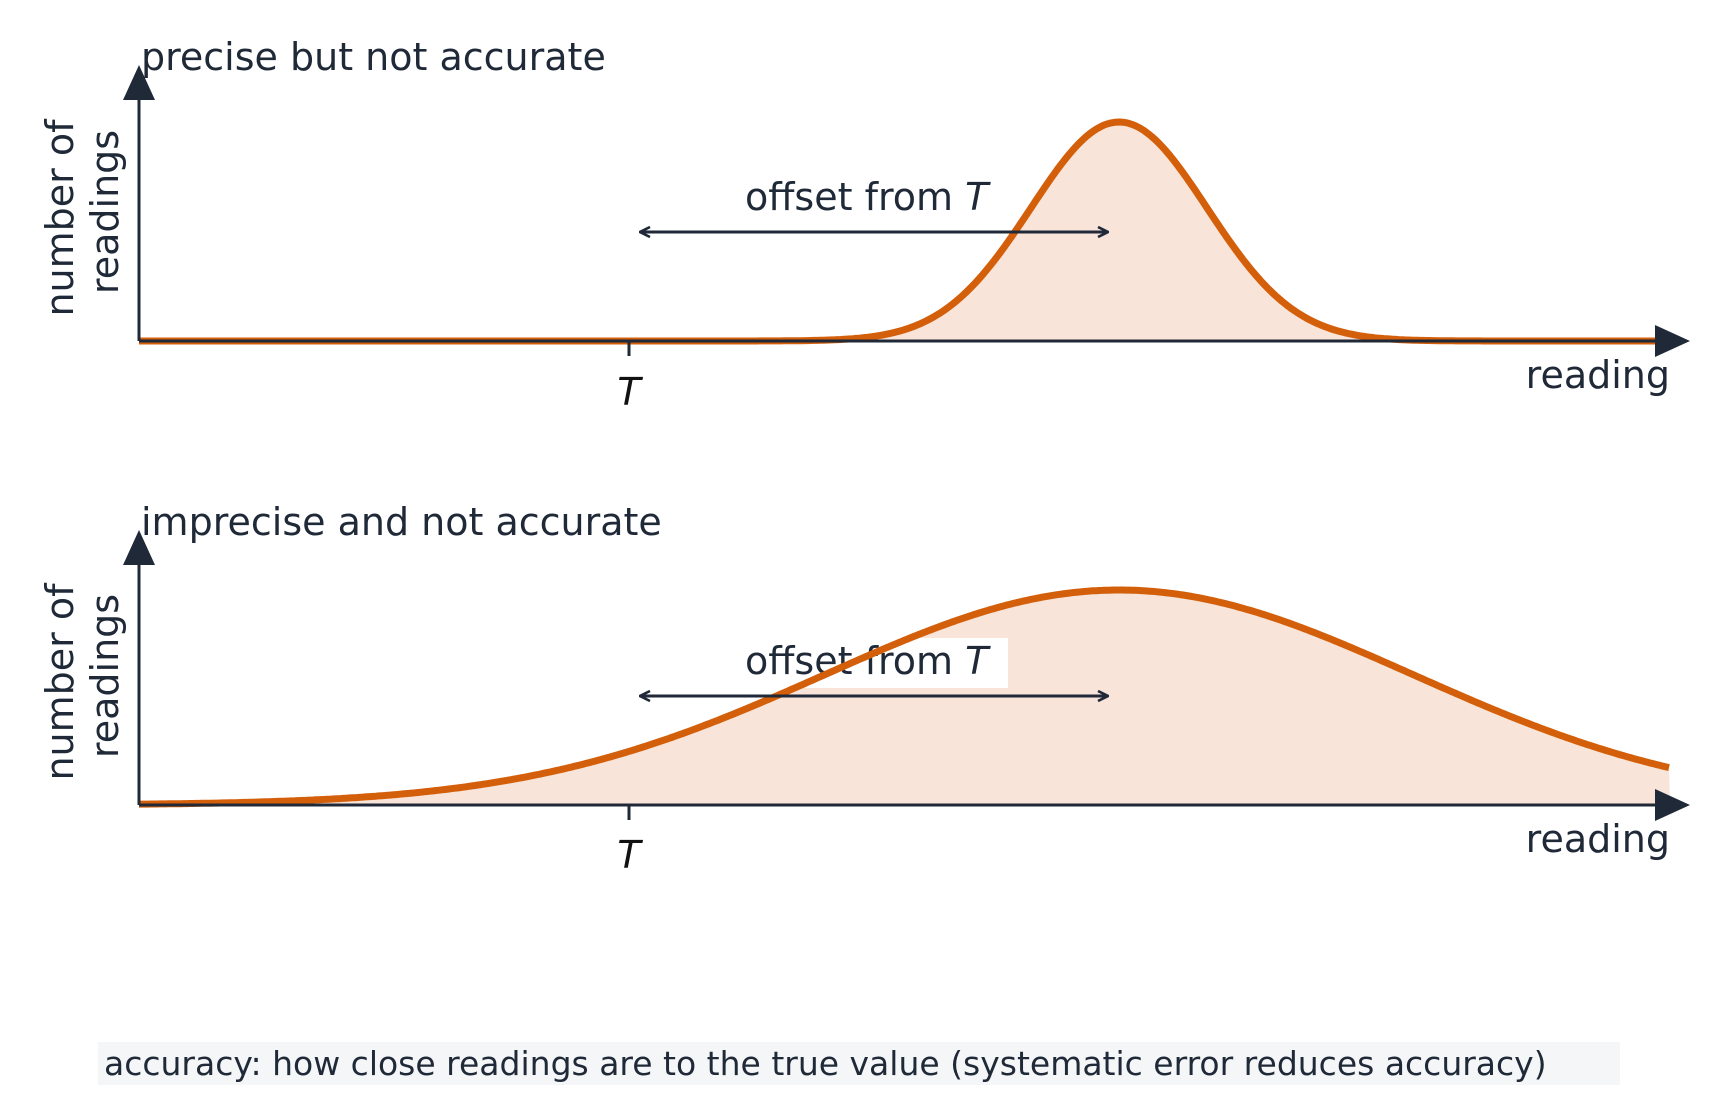  Describe the element at coordinates (373, 57) in the screenshot. I see `panel-title: precise but not accurate` at that location.